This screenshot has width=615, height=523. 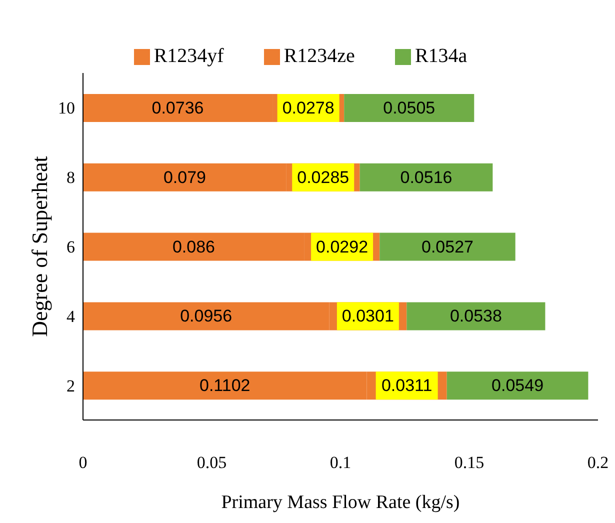 What do you see at coordinates (406, 386) in the screenshot?
I see `data-label: 0.0311` at bounding box center [406, 386].